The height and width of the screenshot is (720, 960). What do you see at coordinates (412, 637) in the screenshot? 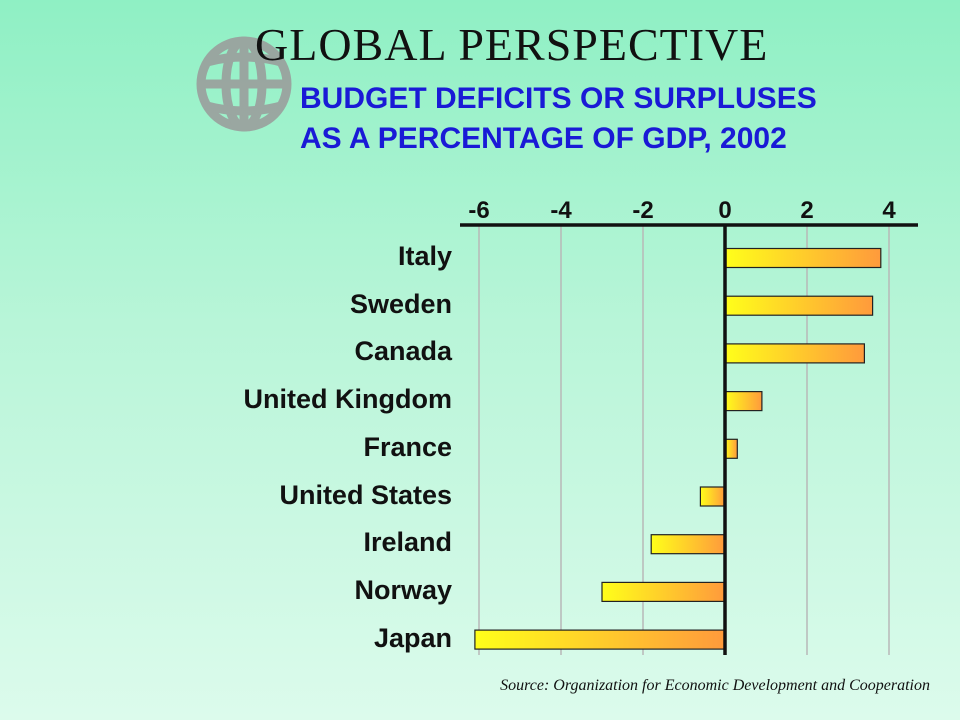
I see `category-label: Japan` at bounding box center [412, 637].